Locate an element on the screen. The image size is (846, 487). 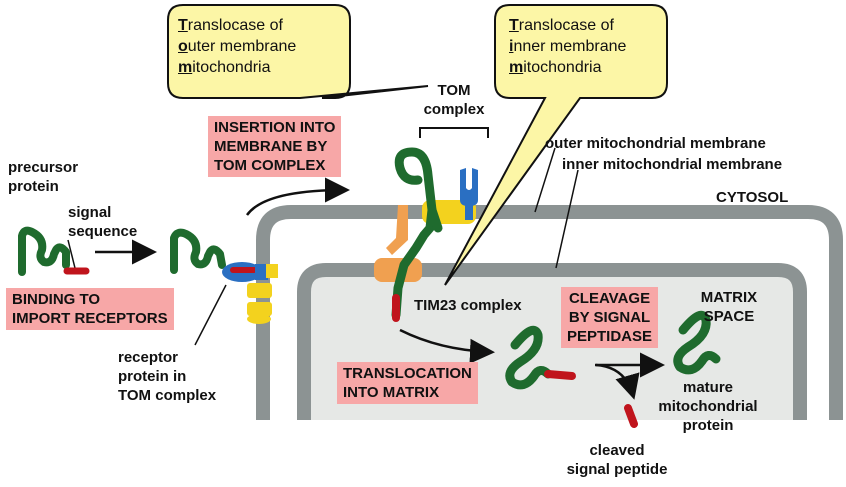
matrix-protein-with-signal is located at coordinates (529, 357).